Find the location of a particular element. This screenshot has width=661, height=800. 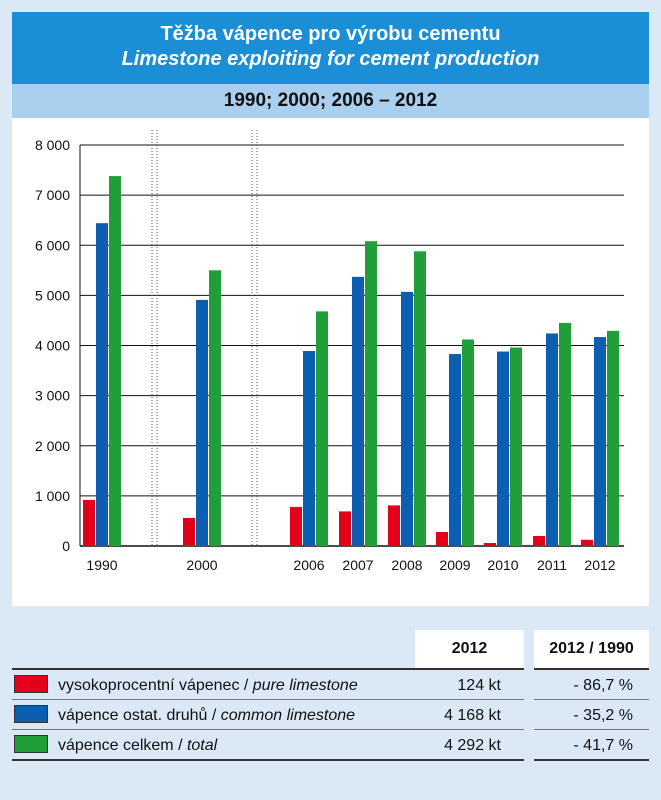

legend-swatch-pure is located at coordinates (31, 684).